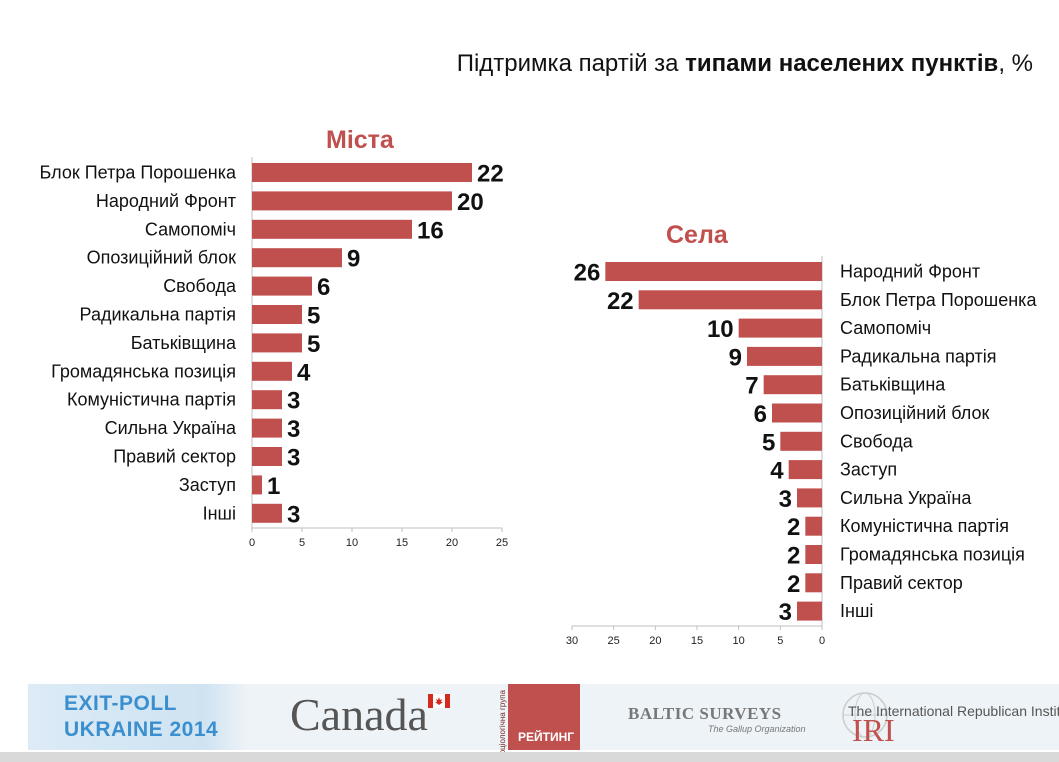 Image resolution: width=1059 pixels, height=762 pixels. Describe the element at coordinates (352, 543) in the screenshot. I see `cities-tick-label: 10` at that location.